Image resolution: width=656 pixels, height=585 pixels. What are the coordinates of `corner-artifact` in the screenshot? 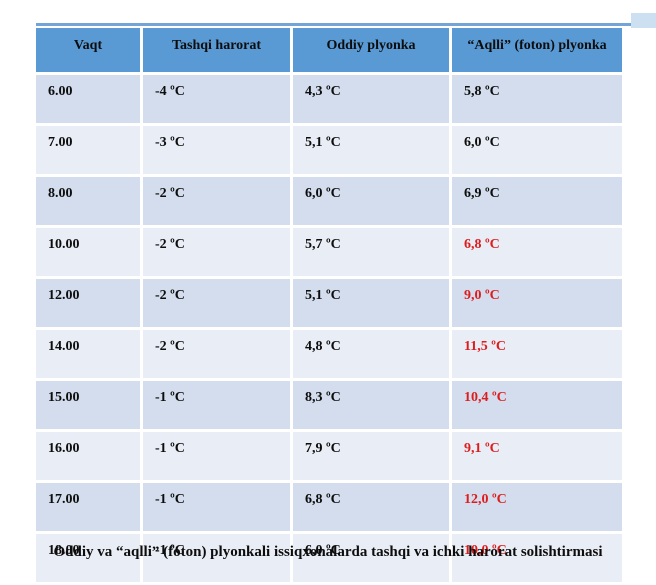 It's located at (643, 20).